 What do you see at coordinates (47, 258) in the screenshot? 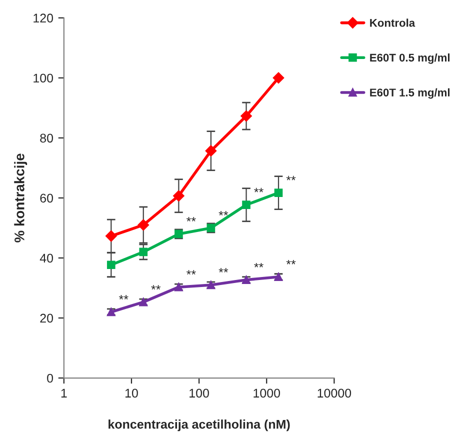
I see `y-tick-label: 40` at bounding box center [47, 258].